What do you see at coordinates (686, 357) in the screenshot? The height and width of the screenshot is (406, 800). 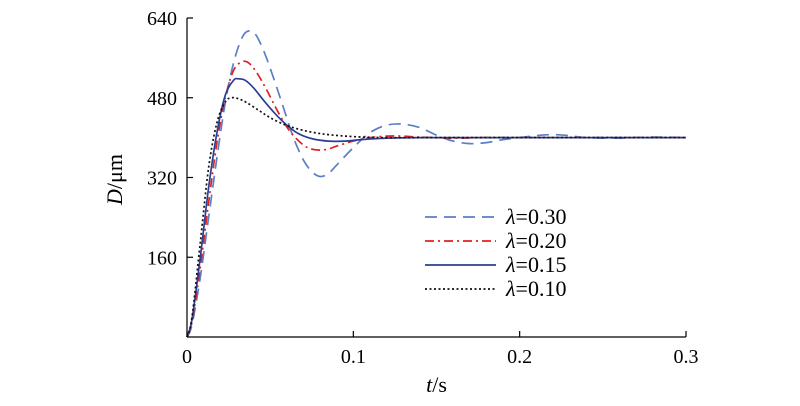 I see `x-tick-label: 0.3` at bounding box center [686, 357].